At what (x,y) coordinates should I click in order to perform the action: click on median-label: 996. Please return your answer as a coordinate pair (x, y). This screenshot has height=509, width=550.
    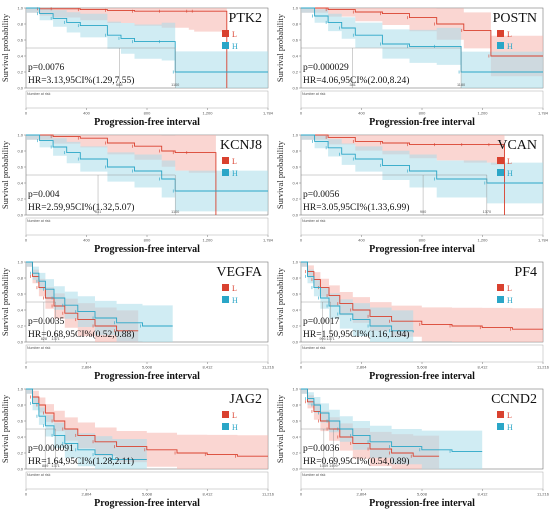
    Looking at the image, I should click on (322, 339).